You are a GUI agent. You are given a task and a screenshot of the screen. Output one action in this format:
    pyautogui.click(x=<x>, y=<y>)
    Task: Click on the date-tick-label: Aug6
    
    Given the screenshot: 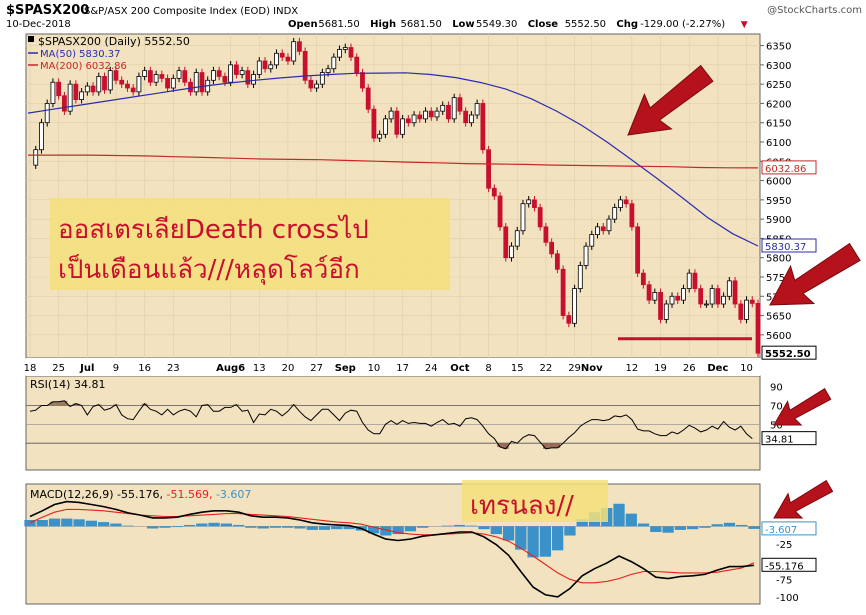 What is the action you would take?
    pyautogui.click(x=230, y=368)
    